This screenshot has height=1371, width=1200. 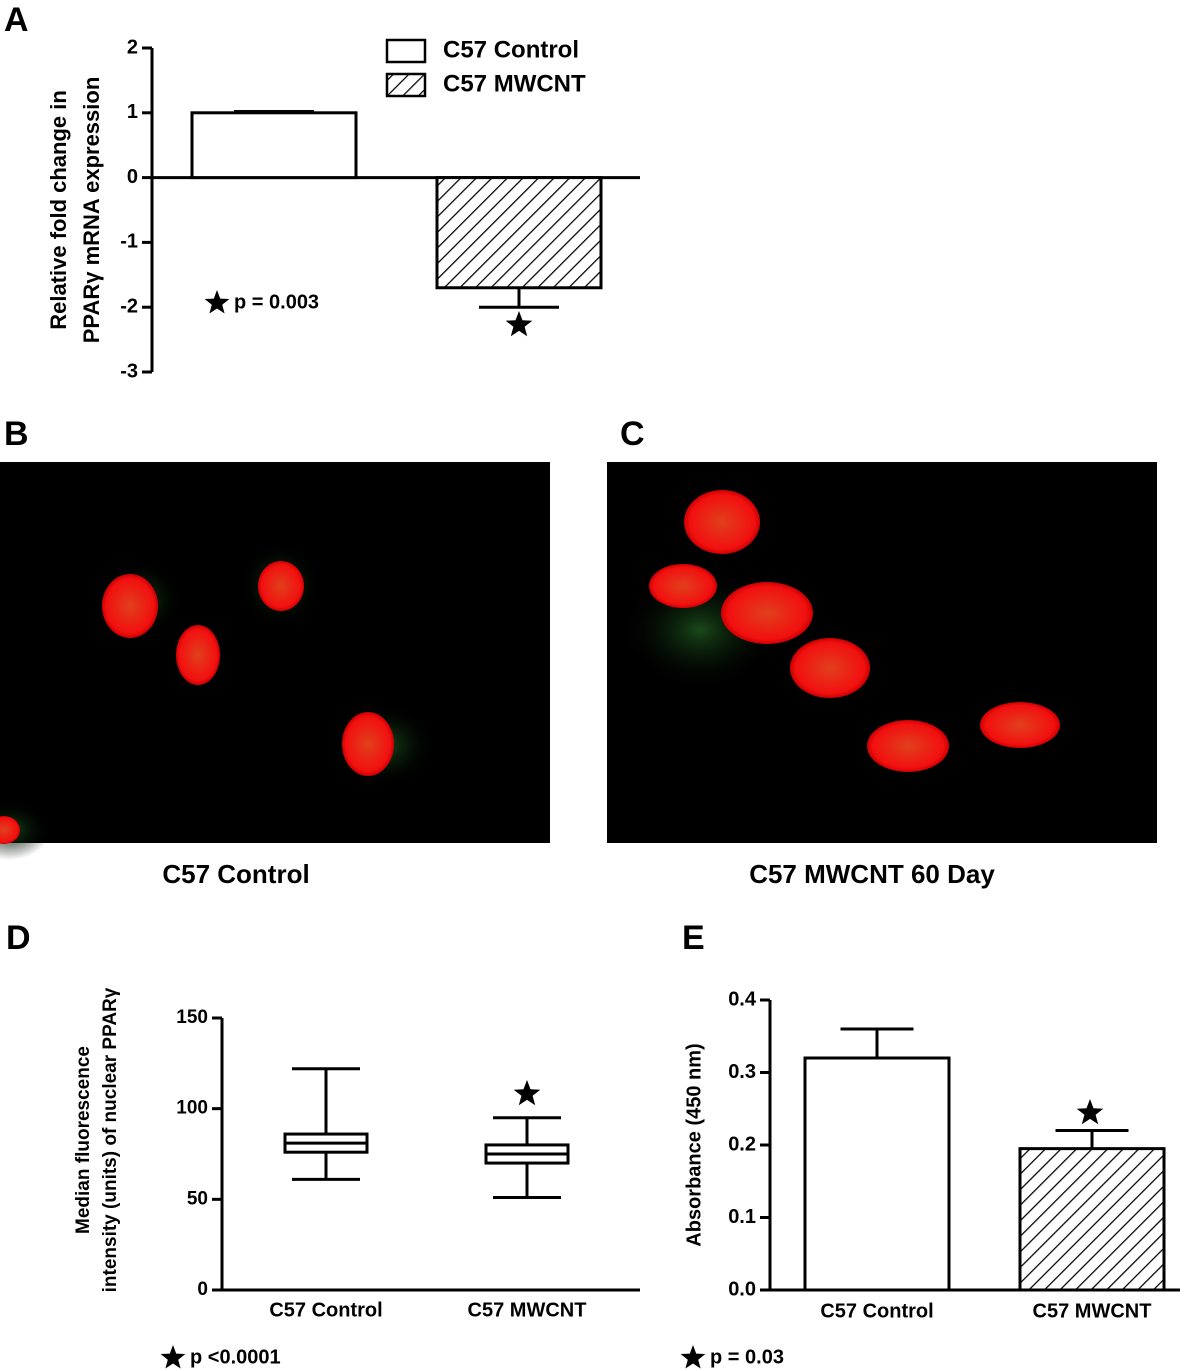 I want to click on y-tick-label: 50, so click(x=197, y=1198).